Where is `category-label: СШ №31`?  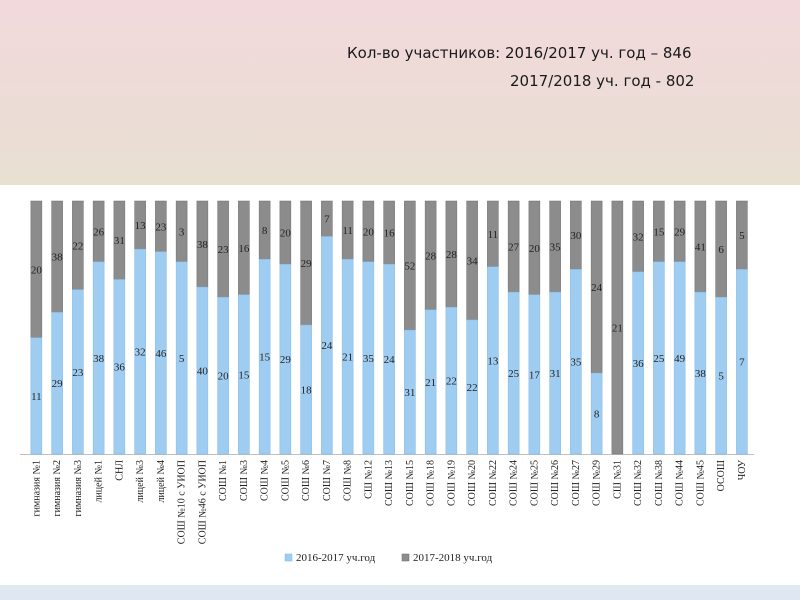 category-label: СШ №31 is located at coordinates (617, 479).